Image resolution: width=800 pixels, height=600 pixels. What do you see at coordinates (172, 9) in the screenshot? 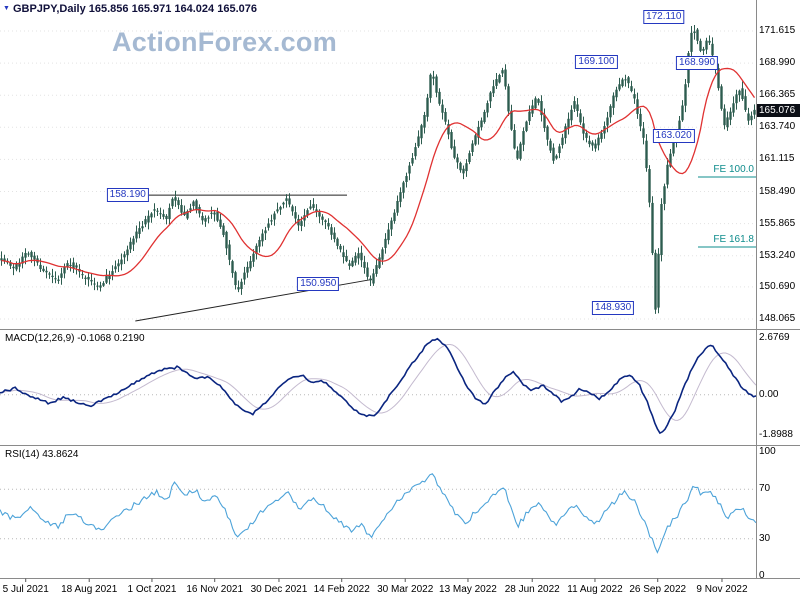
I see `ohlc-values: 165.856 165.971 164.024 165.076` at bounding box center [172, 9].